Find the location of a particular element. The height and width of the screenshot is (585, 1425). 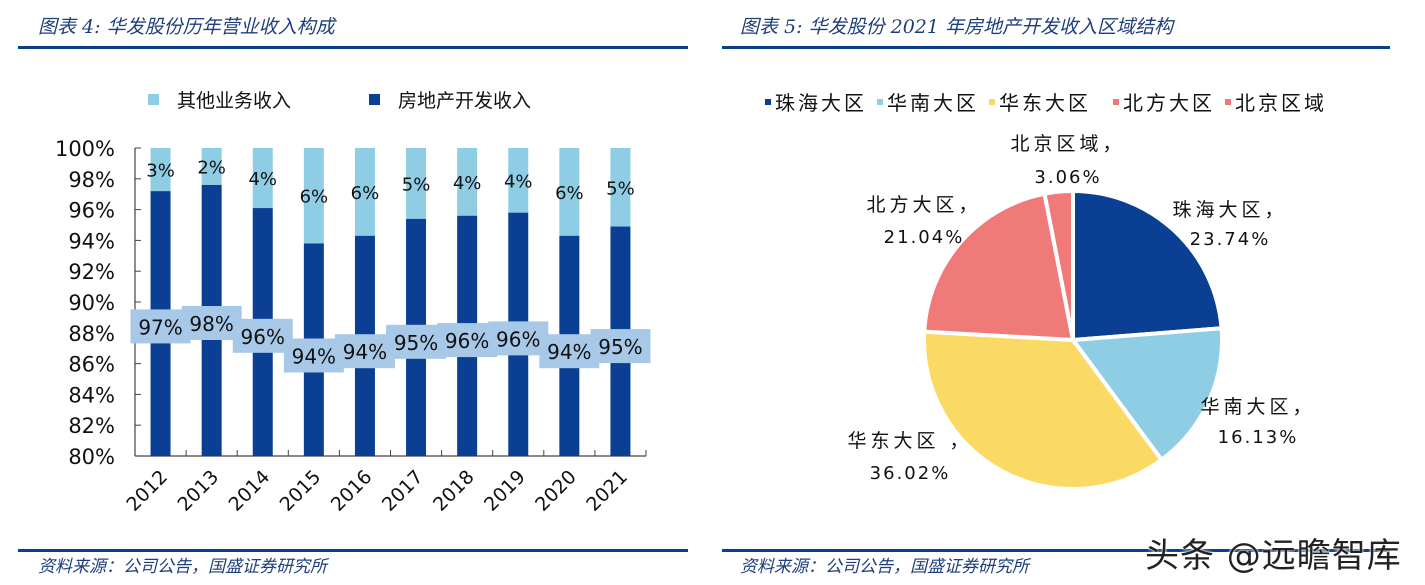

label-huanan-name: 华南大区， is located at coordinates (1257, 407).